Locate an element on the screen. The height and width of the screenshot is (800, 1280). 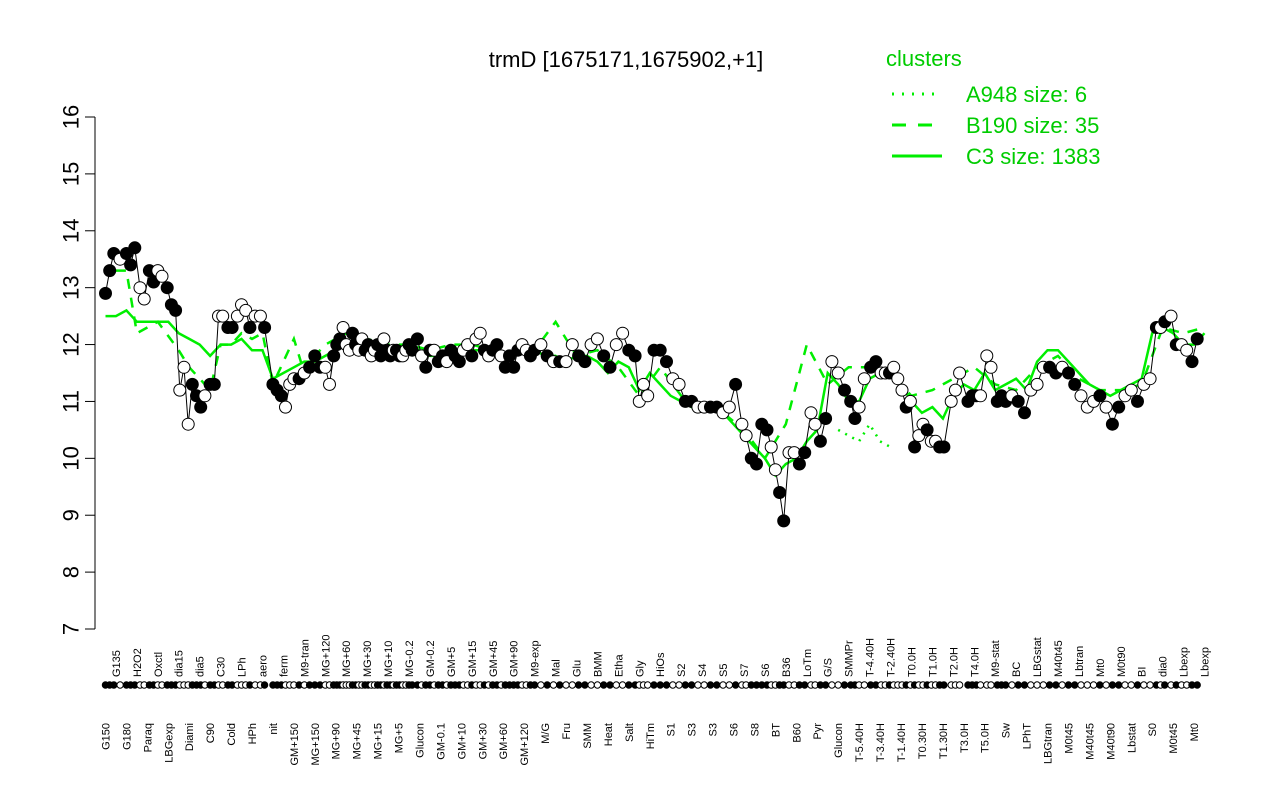
x-tick-label: Heat is located at coordinates (609, 734).